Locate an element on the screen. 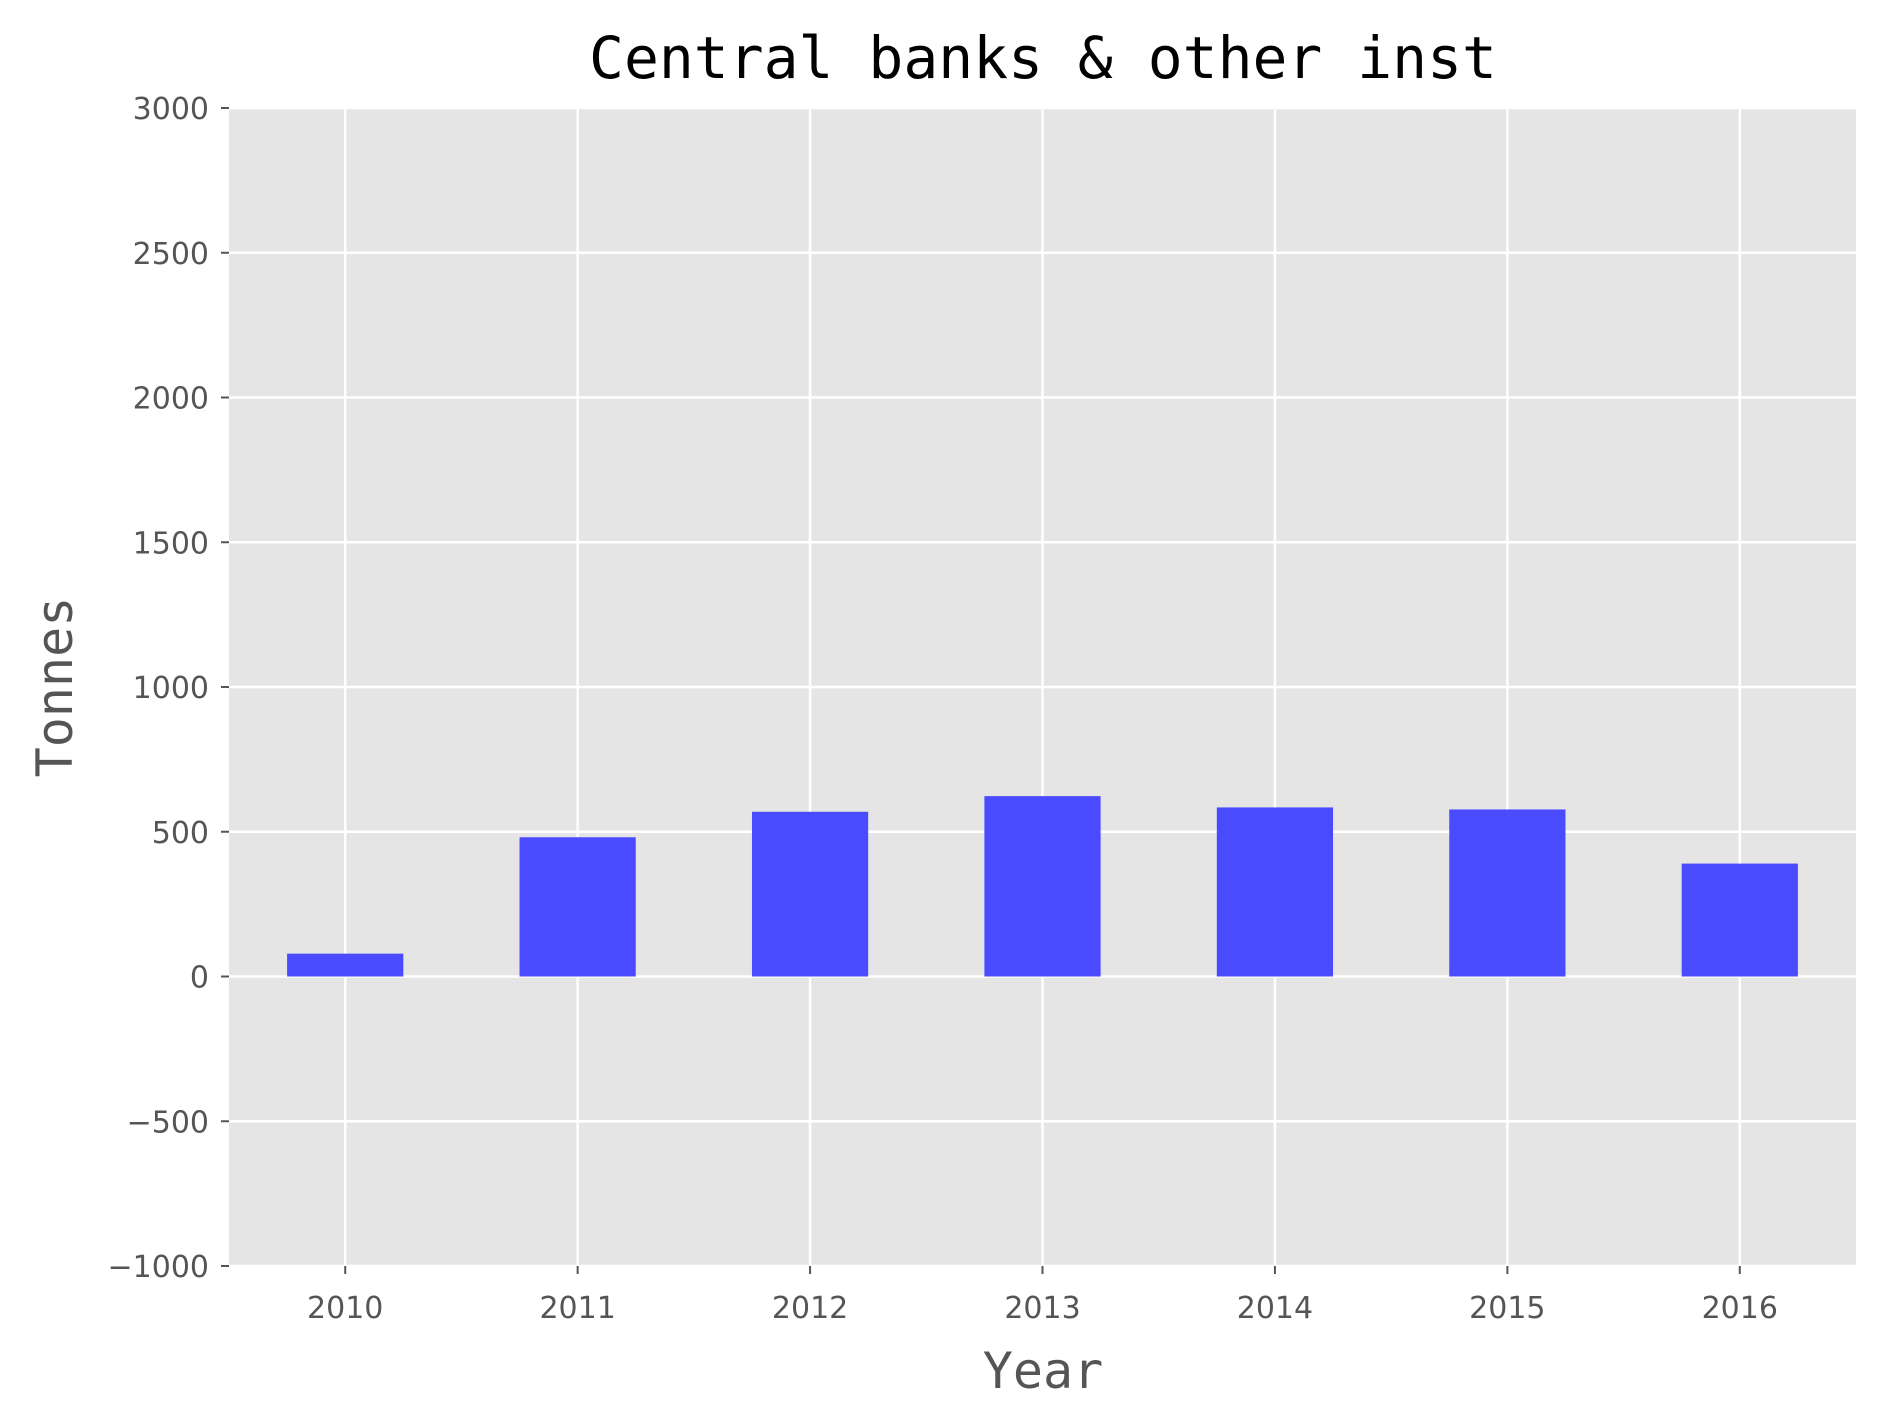  y-tick-labels: −1000 −500 0 500 1000 1500 2000 2500 3000 is located at coordinates (158, 688).